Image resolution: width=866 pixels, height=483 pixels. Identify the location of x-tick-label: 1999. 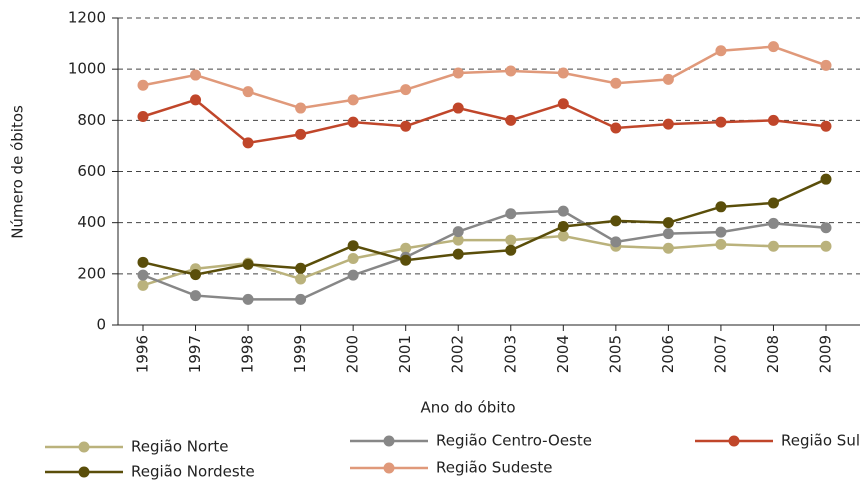
(300, 354).